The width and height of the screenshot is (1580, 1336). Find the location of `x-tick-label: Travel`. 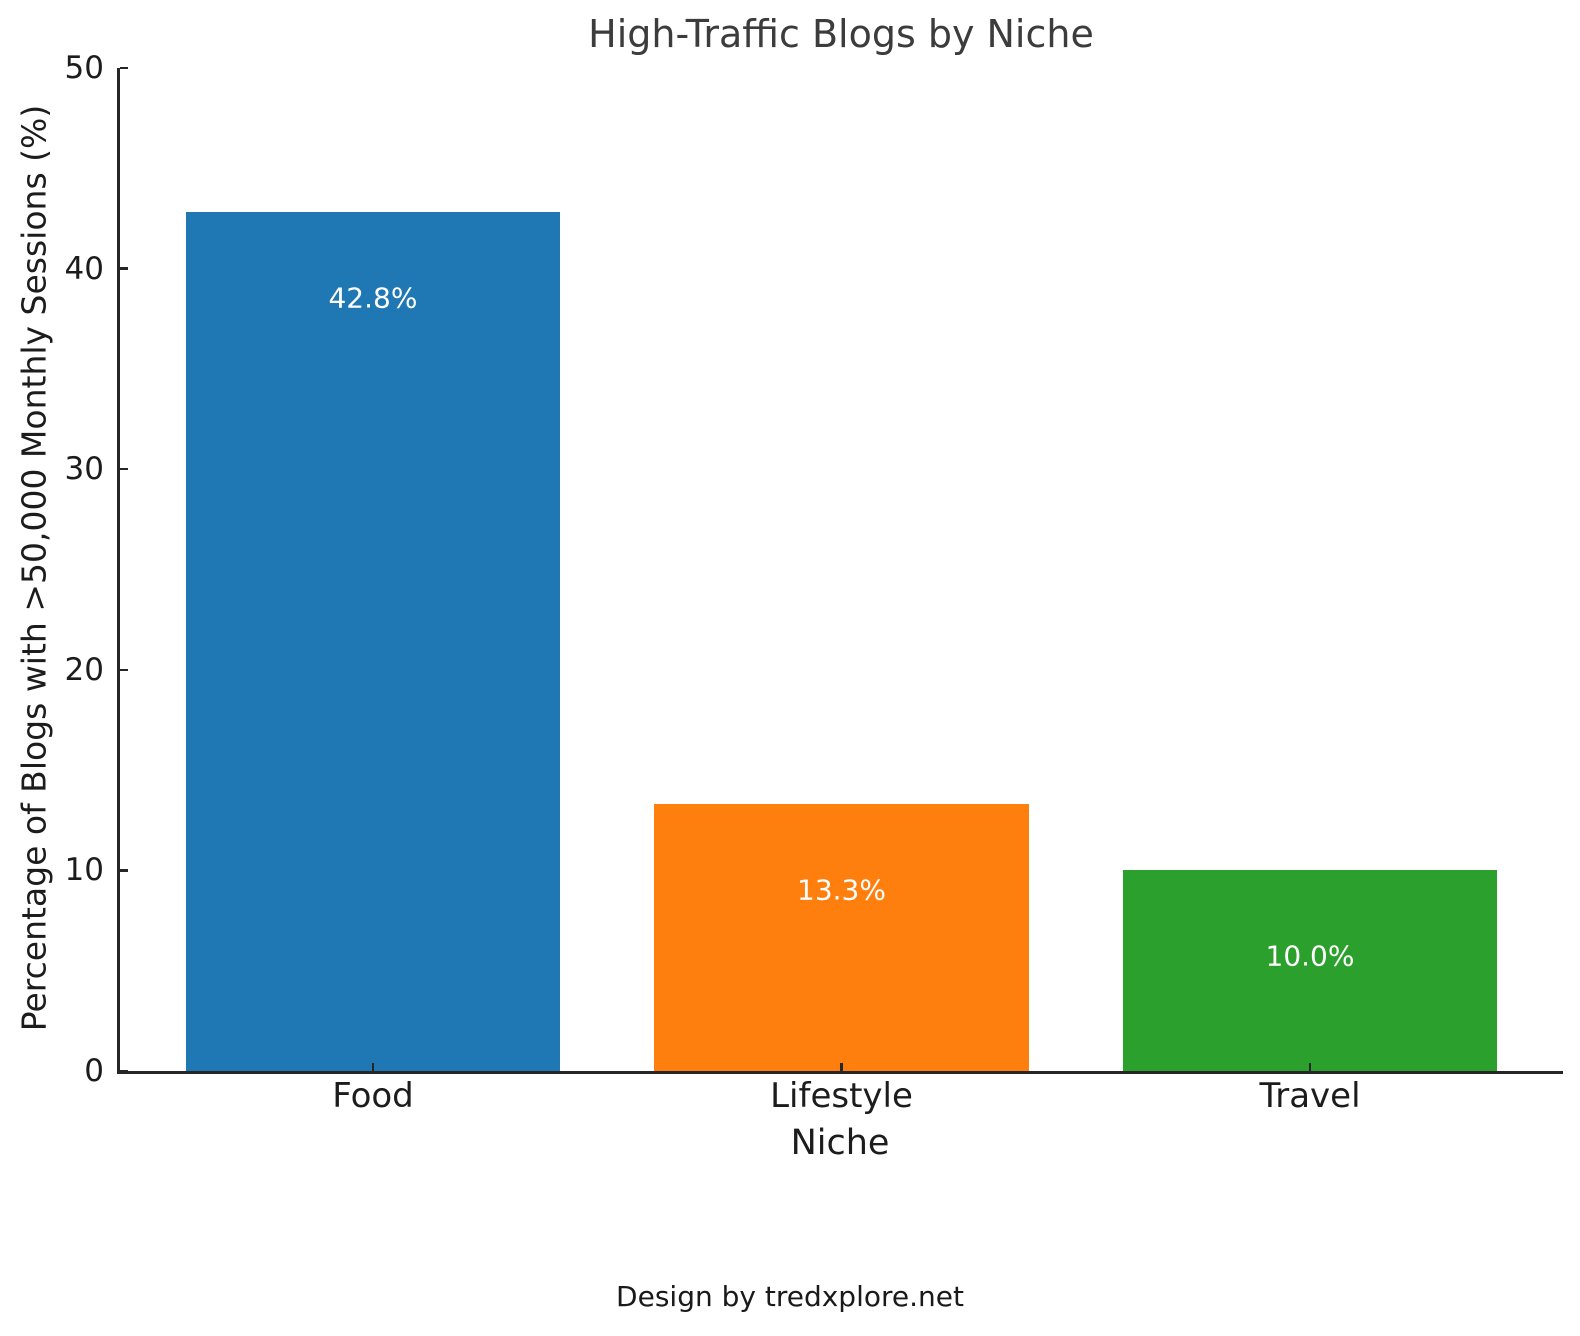

x-tick-label: Travel is located at coordinates (1310, 1096).